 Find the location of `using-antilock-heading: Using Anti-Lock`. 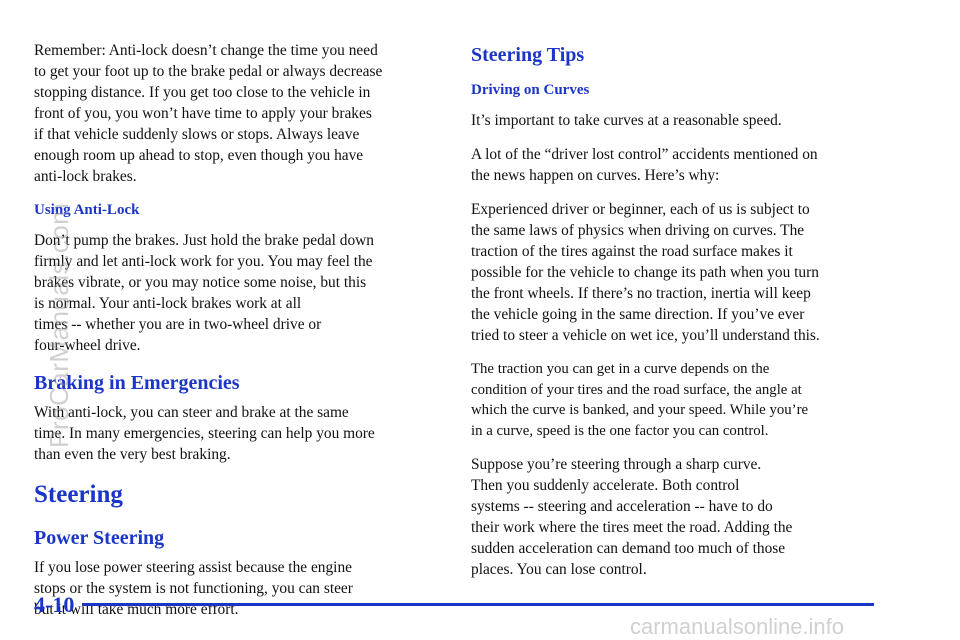

using-antilock-heading: Using Anti-Lock is located at coordinates (87, 210).